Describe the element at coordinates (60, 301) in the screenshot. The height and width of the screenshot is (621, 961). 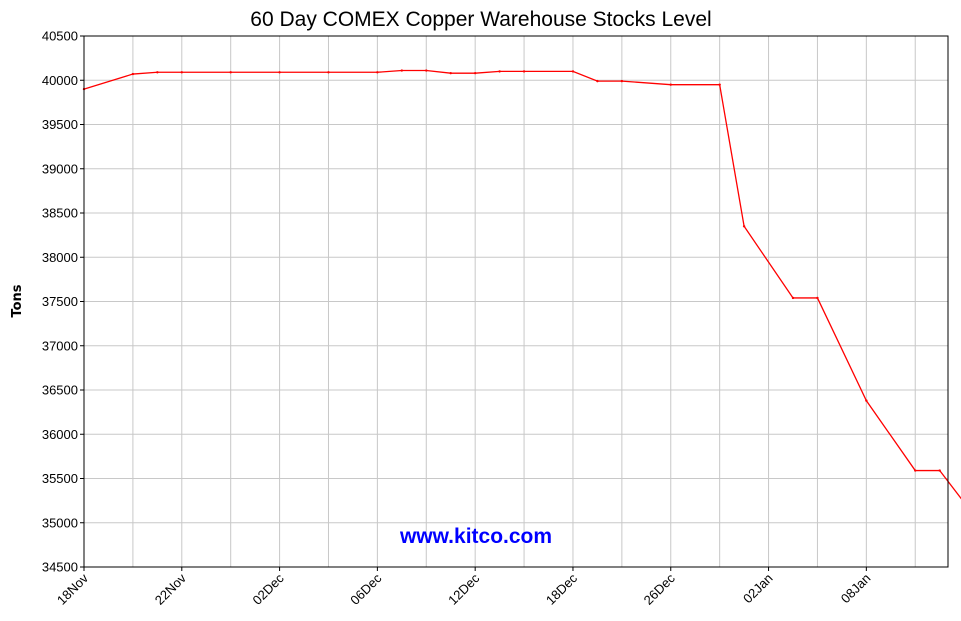
I see `y-tick-label: 37500` at that location.